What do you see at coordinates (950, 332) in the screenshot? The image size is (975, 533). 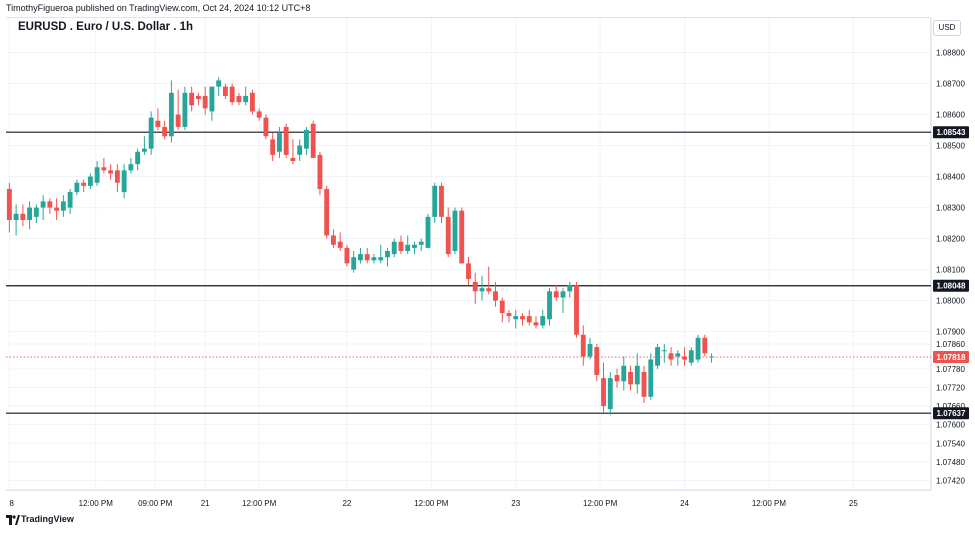 I see `y-tick-label: 1.07900` at bounding box center [950, 332].